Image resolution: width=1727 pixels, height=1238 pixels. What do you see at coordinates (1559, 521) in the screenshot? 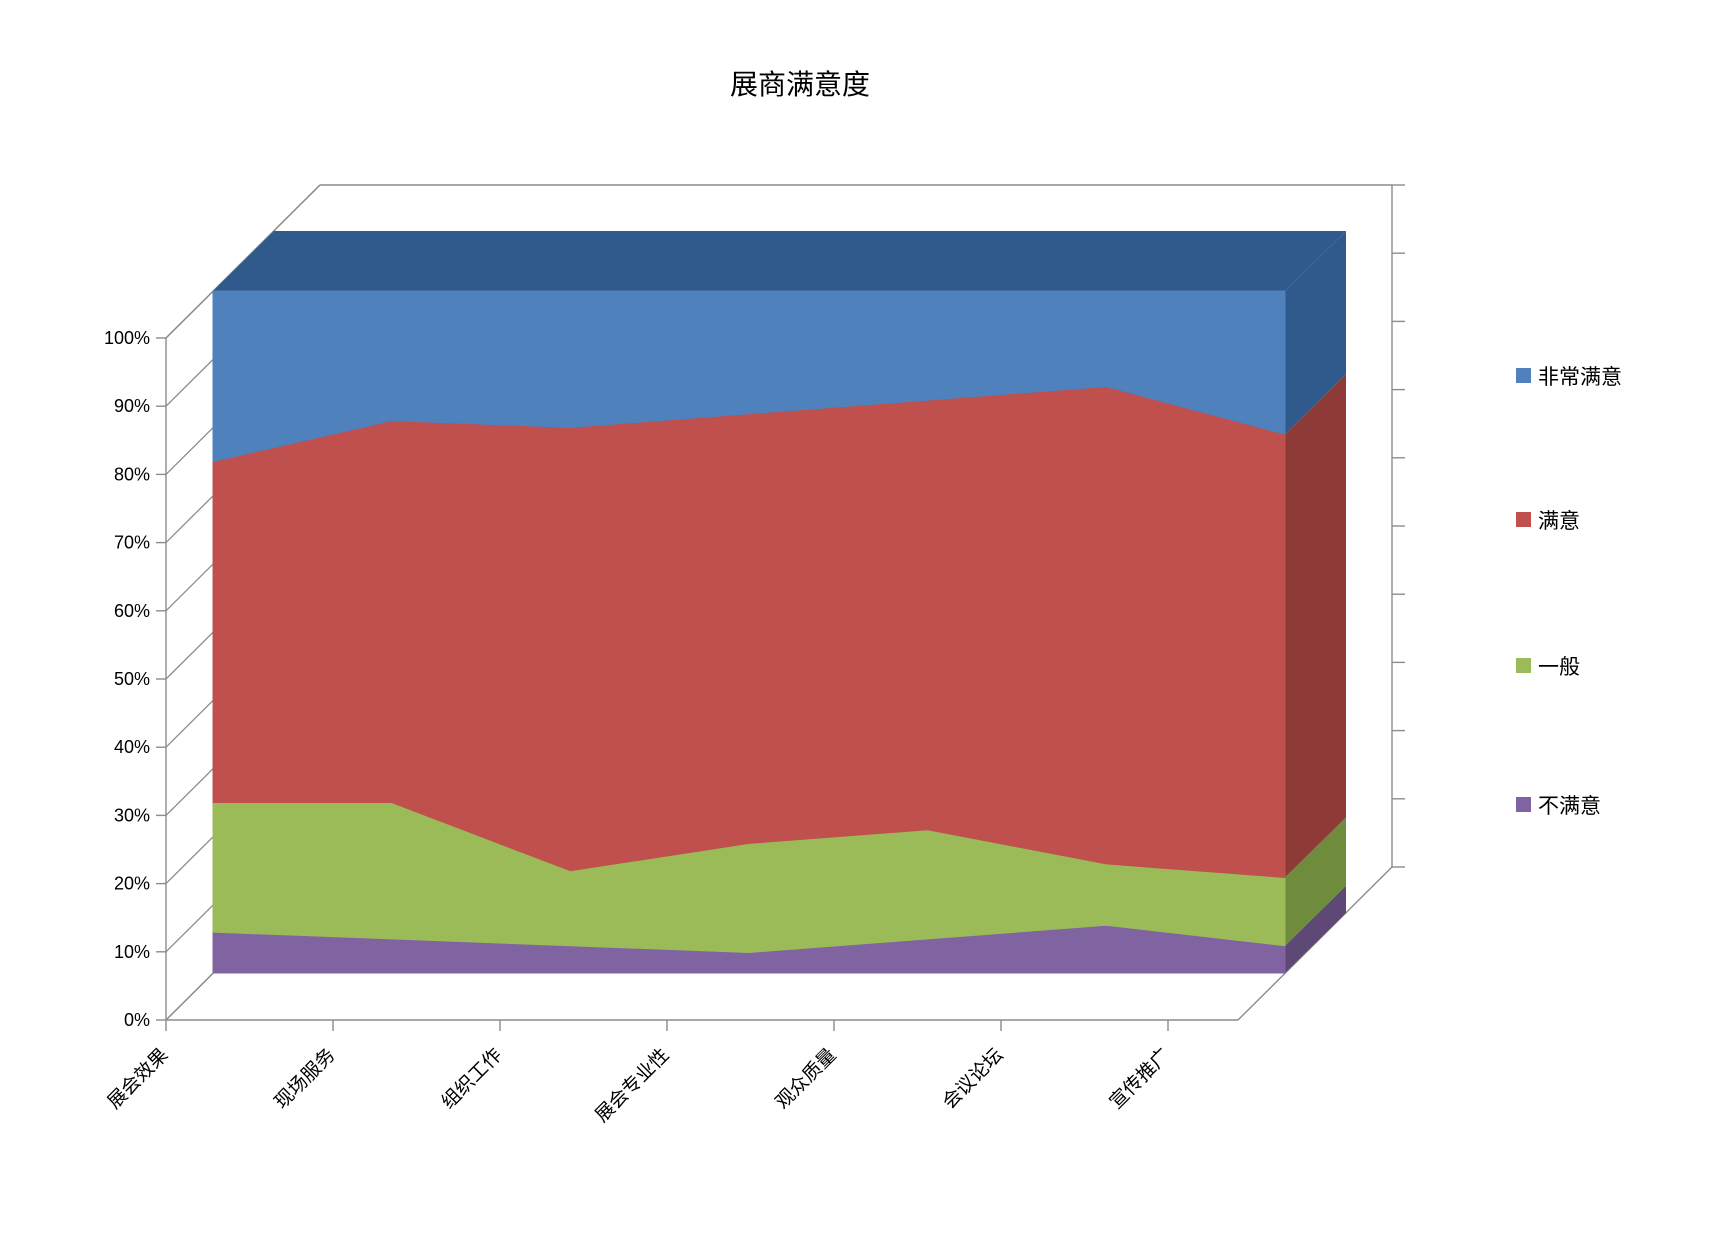
I see `legend-label-满意: 满意` at bounding box center [1559, 521].